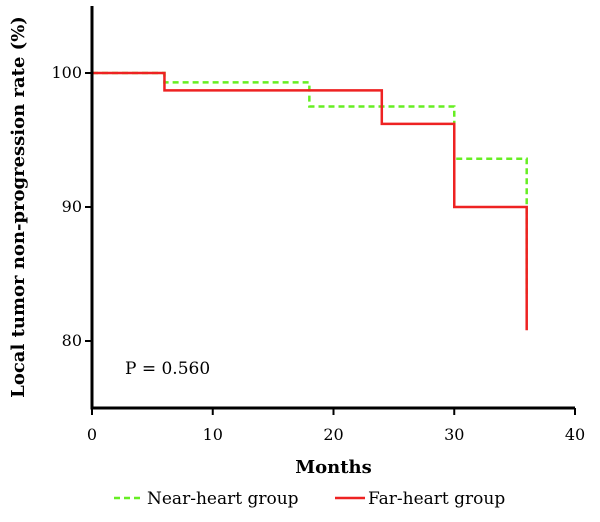 The height and width of the screenshot is (522, 600). Describe the element at coordinates (92, 434) in the screenshot. I see `x-tick-label: 0` at that location.